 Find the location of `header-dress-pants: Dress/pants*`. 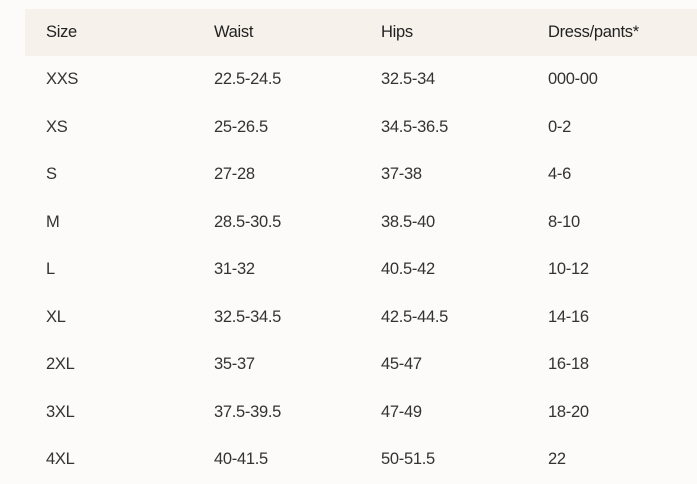

header-dress-pants: Dress/pants* is located at coordinates (593, 32).